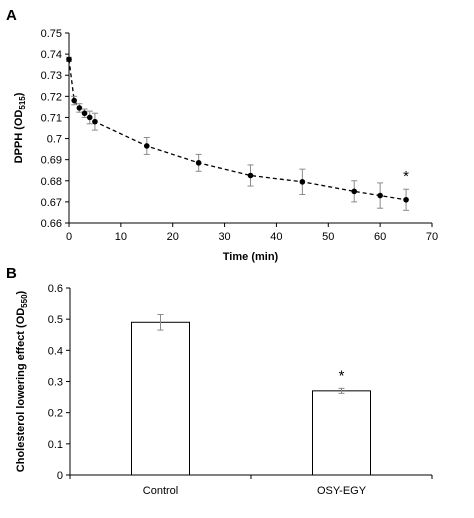 The height and width of the screenshot is (518, 474). I want to click on panel-b-y-tick-label: 0.3, so click(55, 383).